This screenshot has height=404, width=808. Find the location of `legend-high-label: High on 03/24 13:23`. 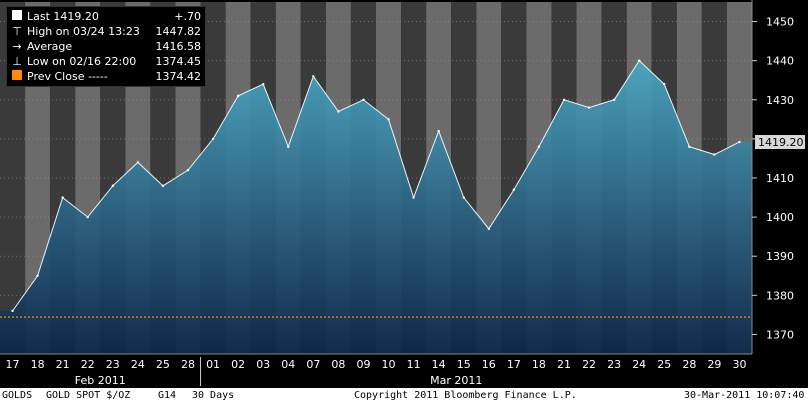

legend-high-label: High on 03/24 13:23 is located at coordinates (83, 31).